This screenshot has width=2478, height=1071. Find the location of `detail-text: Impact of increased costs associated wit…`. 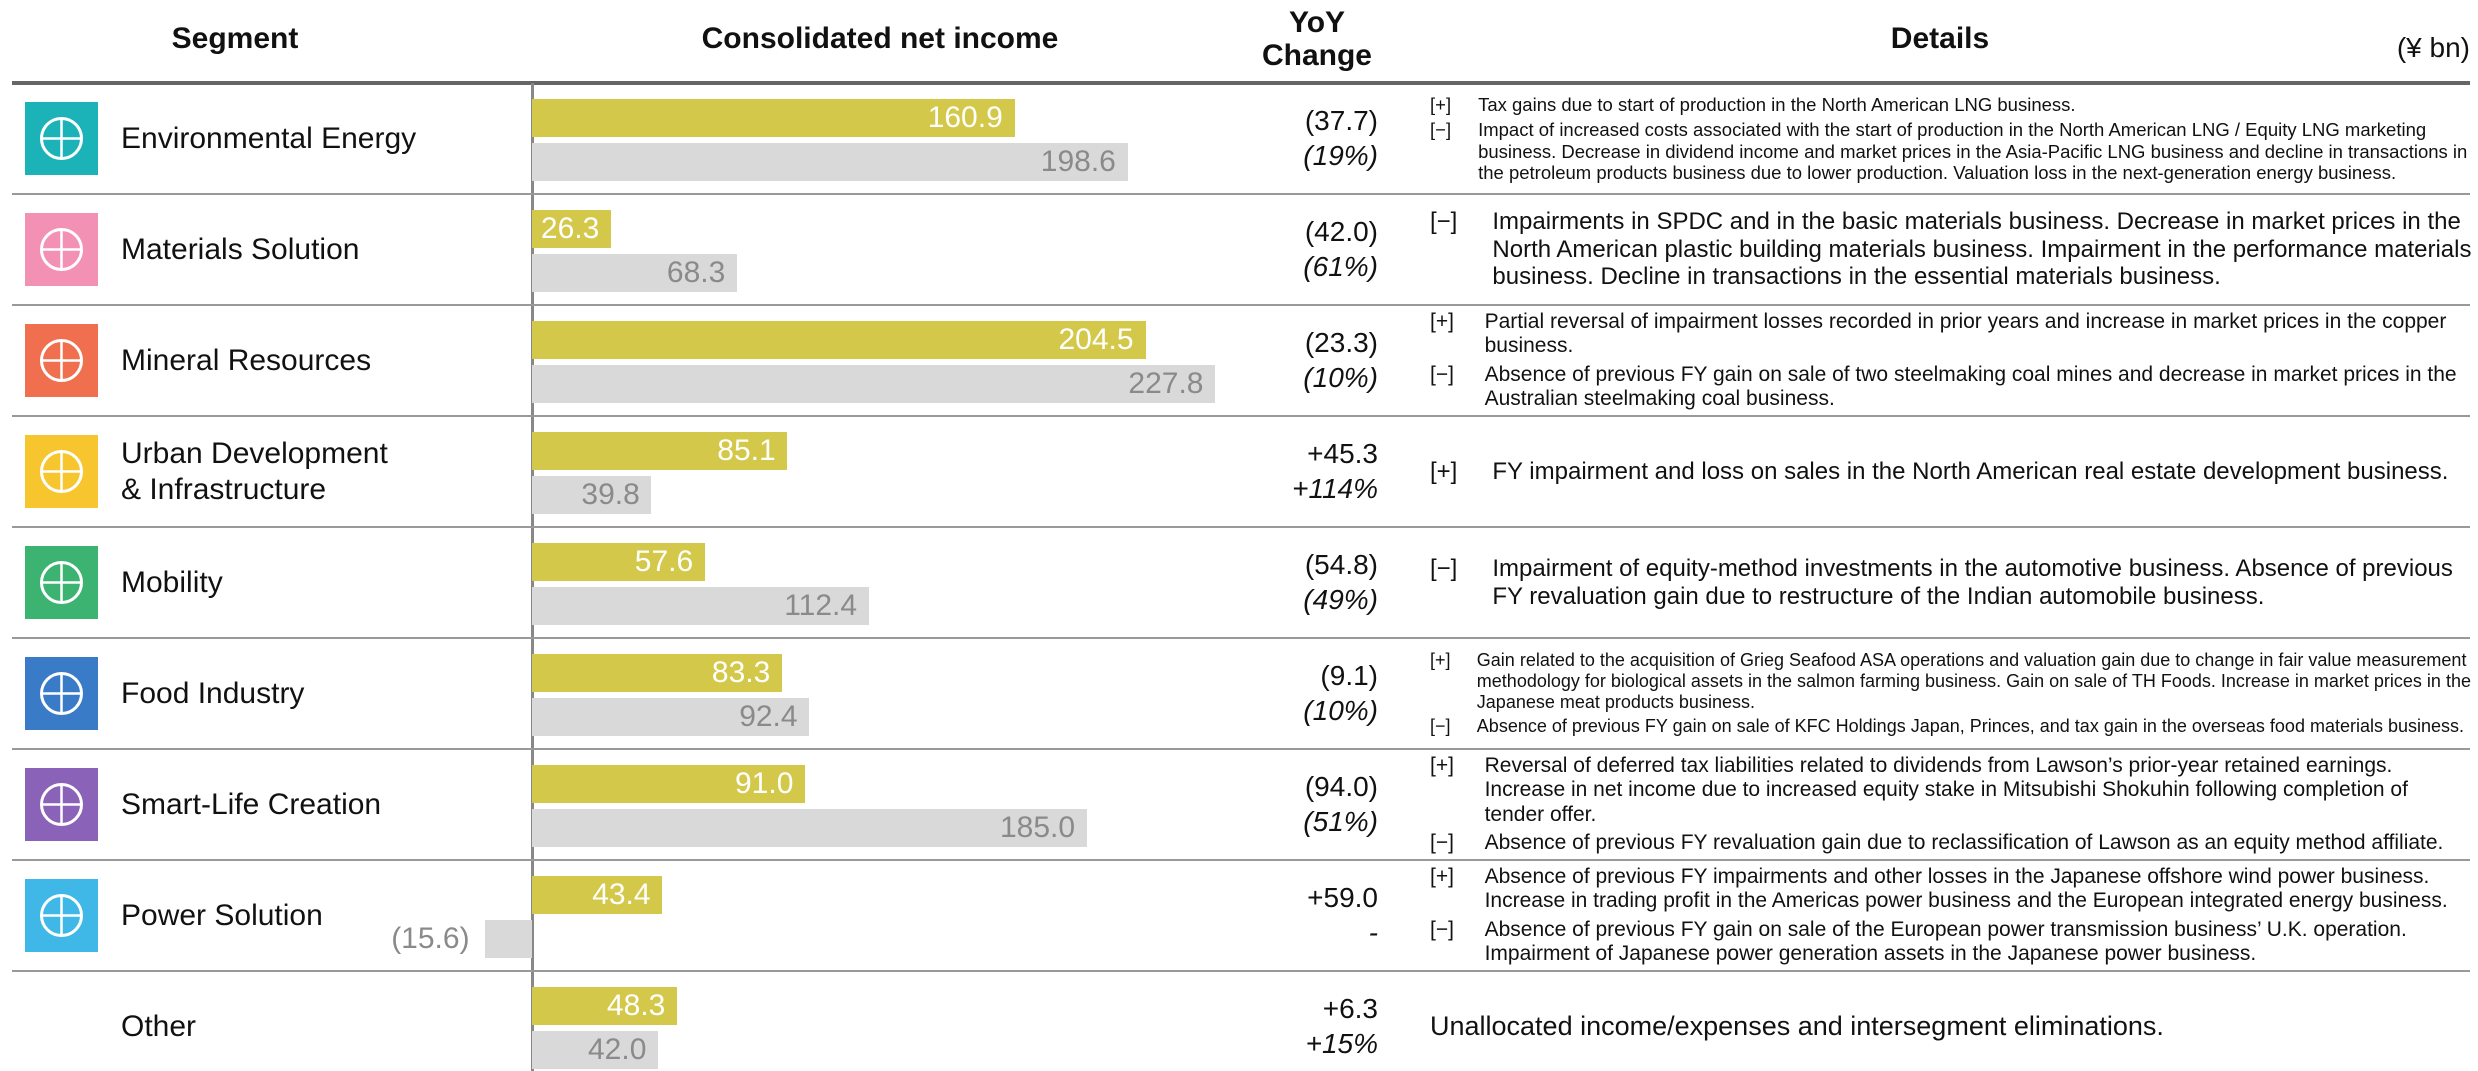

detail-text: Impact of increased costs associated wit… is located at coordinates (1973, 151).